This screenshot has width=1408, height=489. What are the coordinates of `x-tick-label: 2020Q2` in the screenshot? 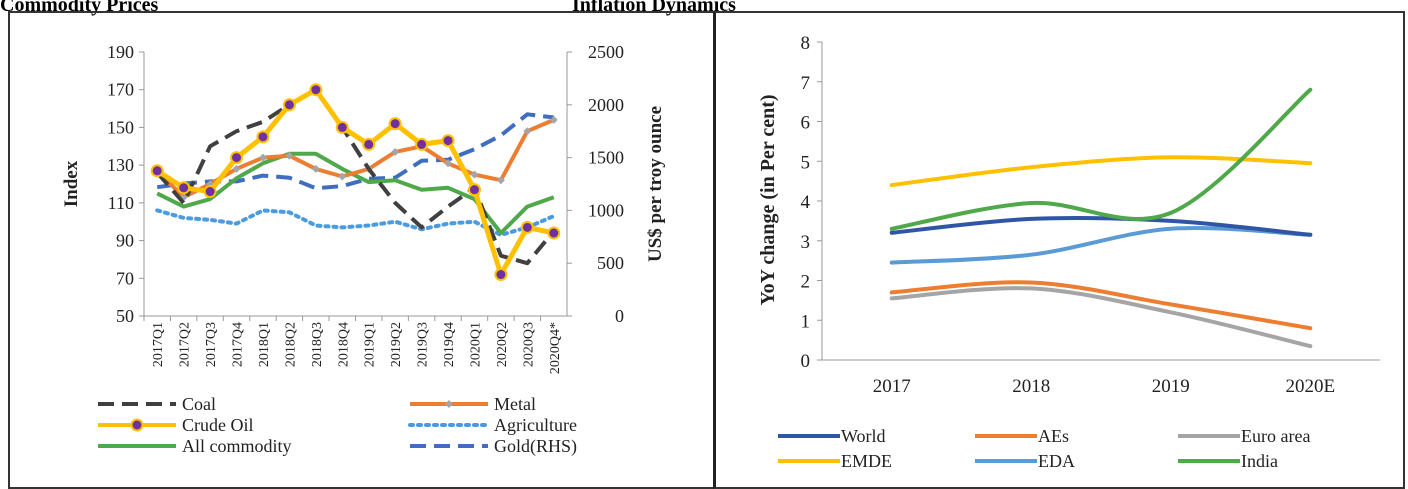 It's located at (502, 344).